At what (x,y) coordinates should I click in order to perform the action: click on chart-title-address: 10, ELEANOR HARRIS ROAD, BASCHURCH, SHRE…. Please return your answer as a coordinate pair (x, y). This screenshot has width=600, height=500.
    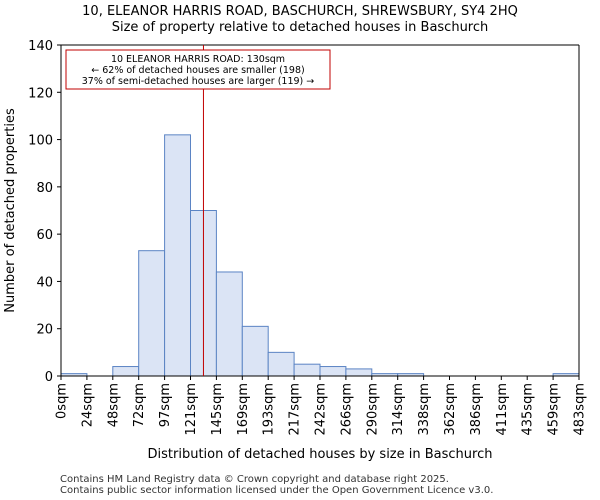
    Looking at the image, I should click on (300, 11).